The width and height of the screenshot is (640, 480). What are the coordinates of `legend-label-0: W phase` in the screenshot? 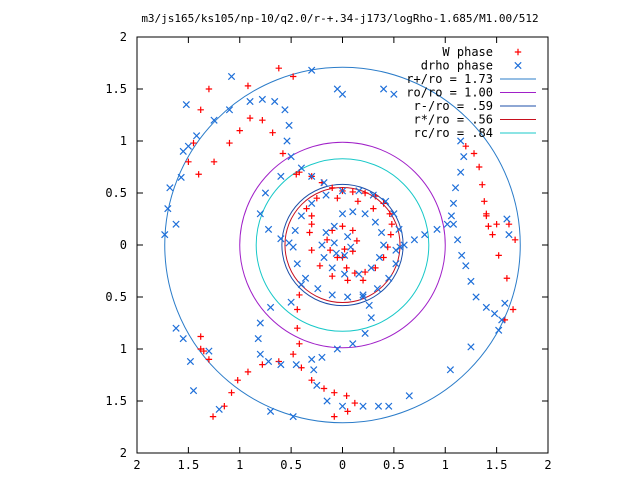 It's located at (467, 52).